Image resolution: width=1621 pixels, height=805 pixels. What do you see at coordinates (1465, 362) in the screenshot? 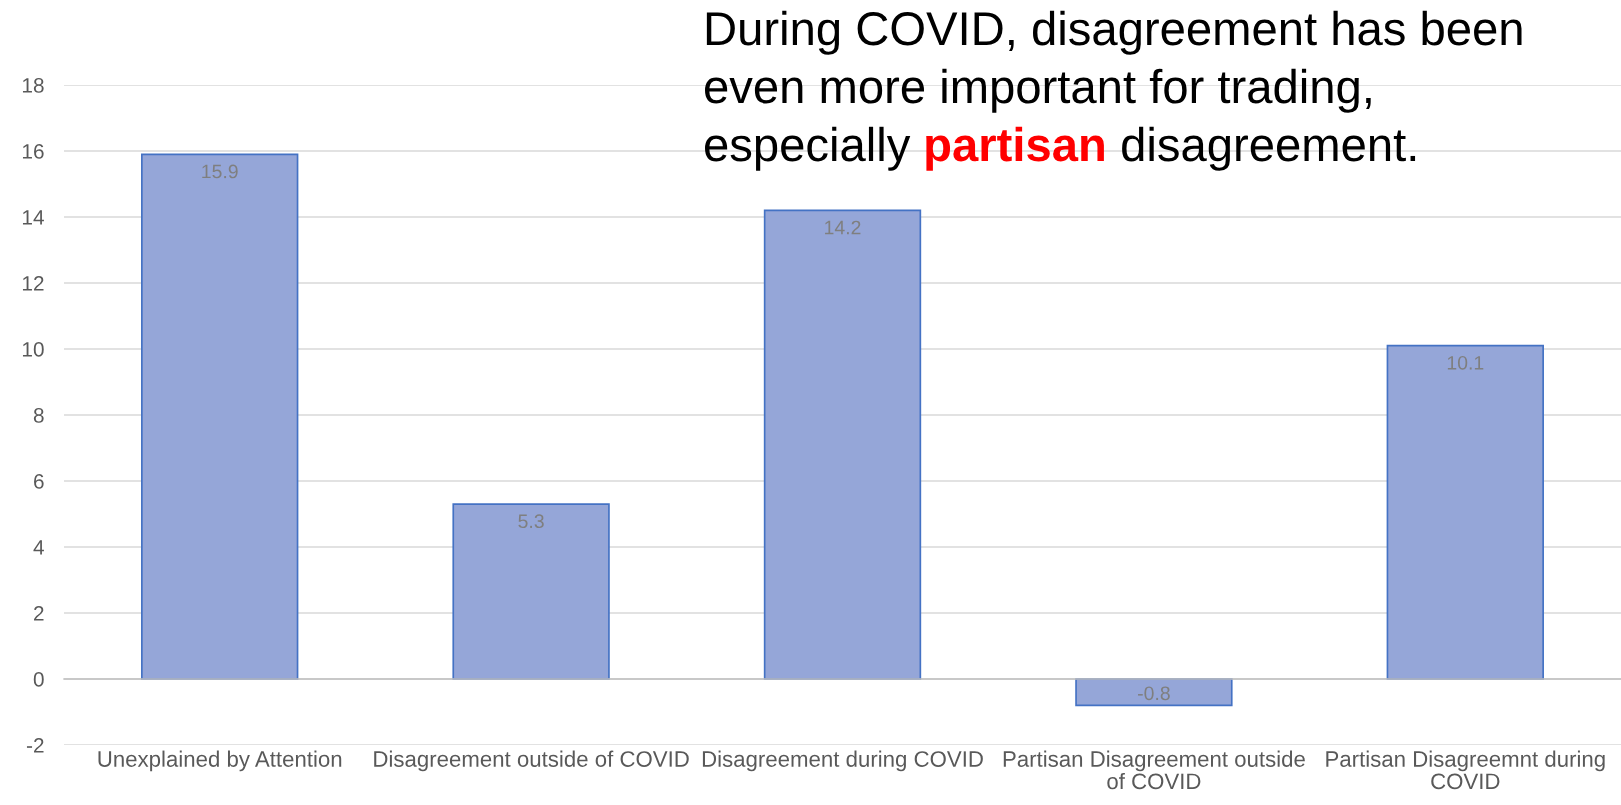
I see `data-label: 10.1` at bounding box center [1465, 362].